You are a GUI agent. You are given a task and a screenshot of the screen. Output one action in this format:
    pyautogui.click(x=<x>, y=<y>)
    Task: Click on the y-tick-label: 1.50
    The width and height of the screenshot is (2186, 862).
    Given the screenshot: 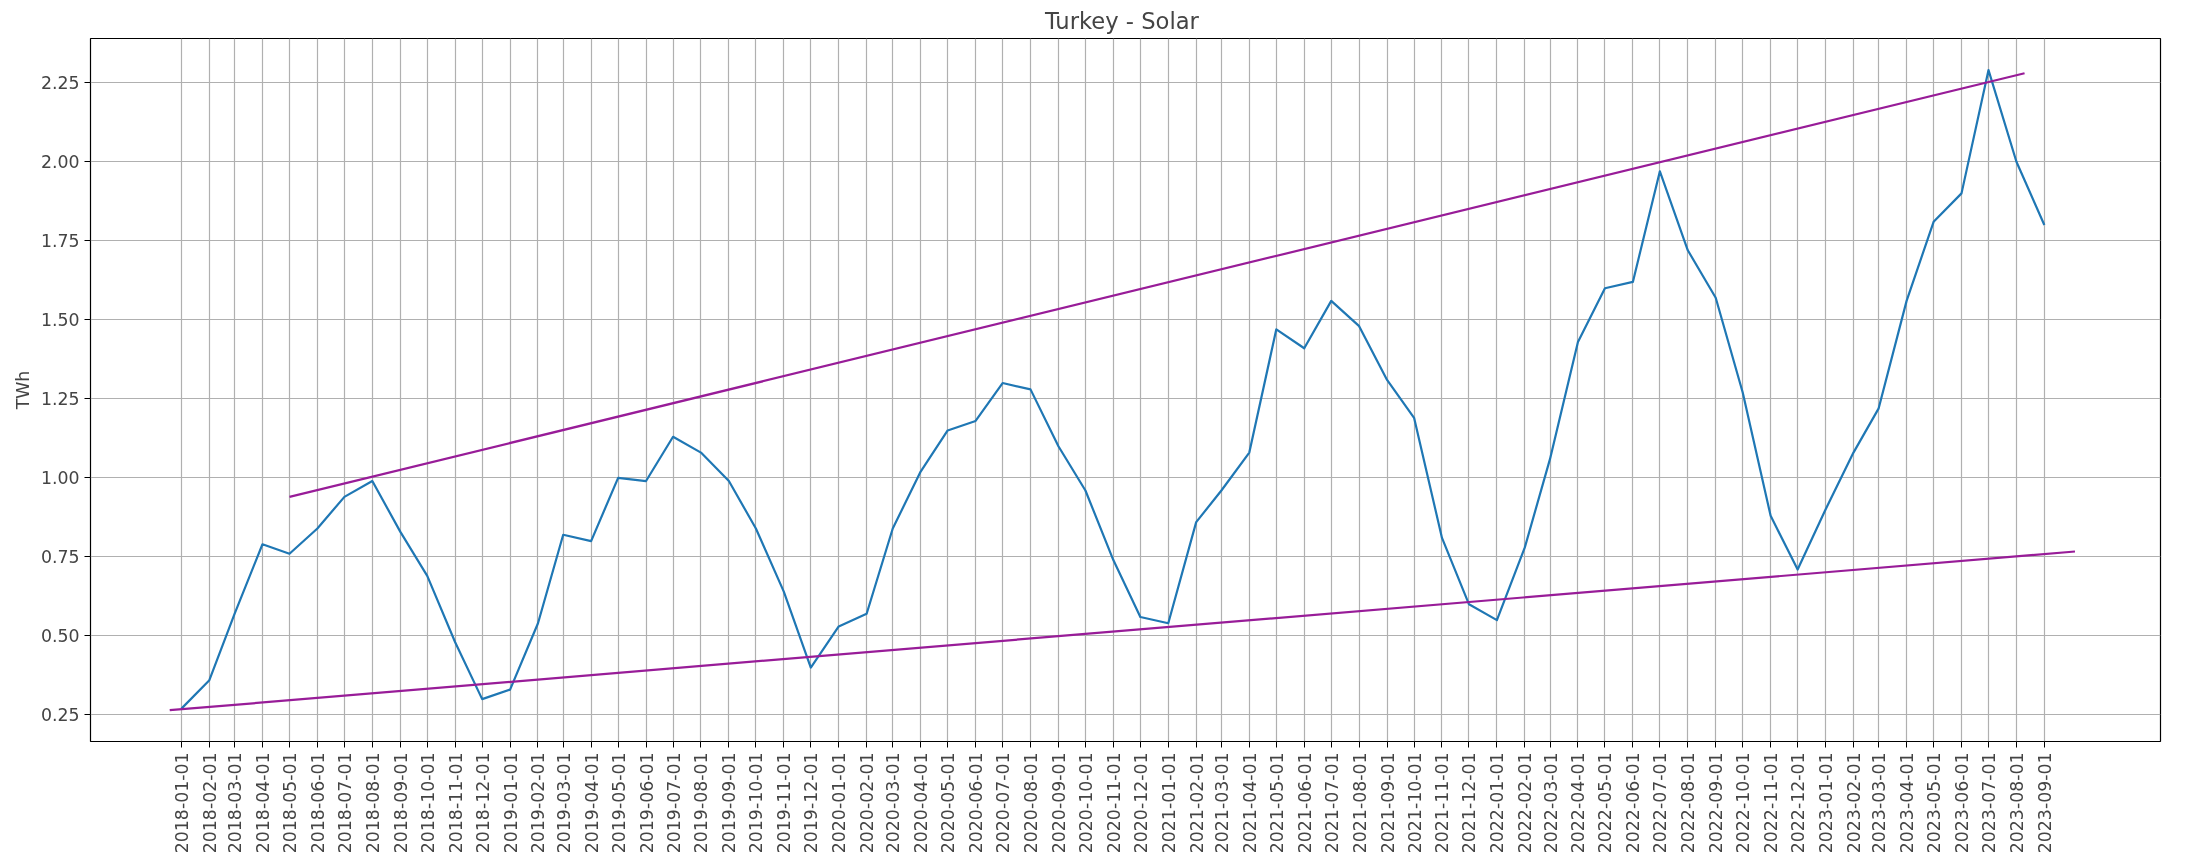 What is the action you would take?
    pyautogui.click(x=60, y=320)
    